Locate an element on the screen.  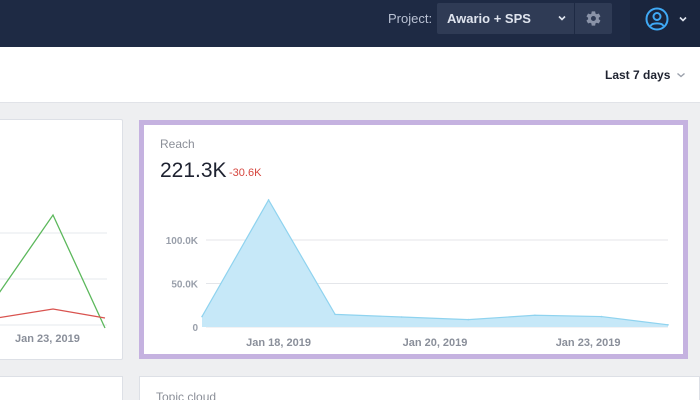
y-tick-label: 100.0K is located at coordinates (182, 241).